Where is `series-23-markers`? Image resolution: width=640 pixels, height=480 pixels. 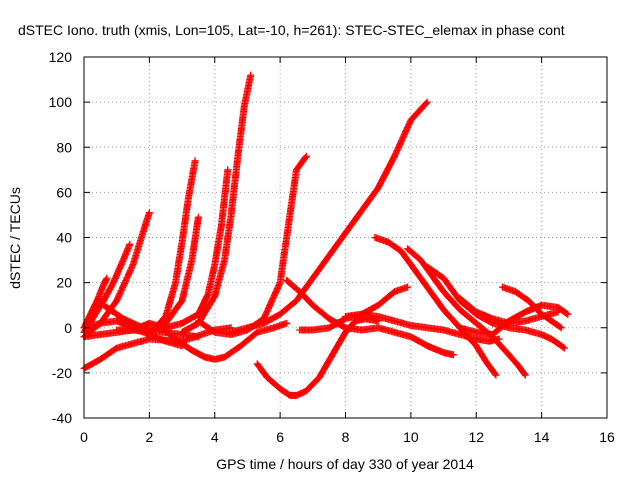
series-23-markers is located at coordinates (514, 319).